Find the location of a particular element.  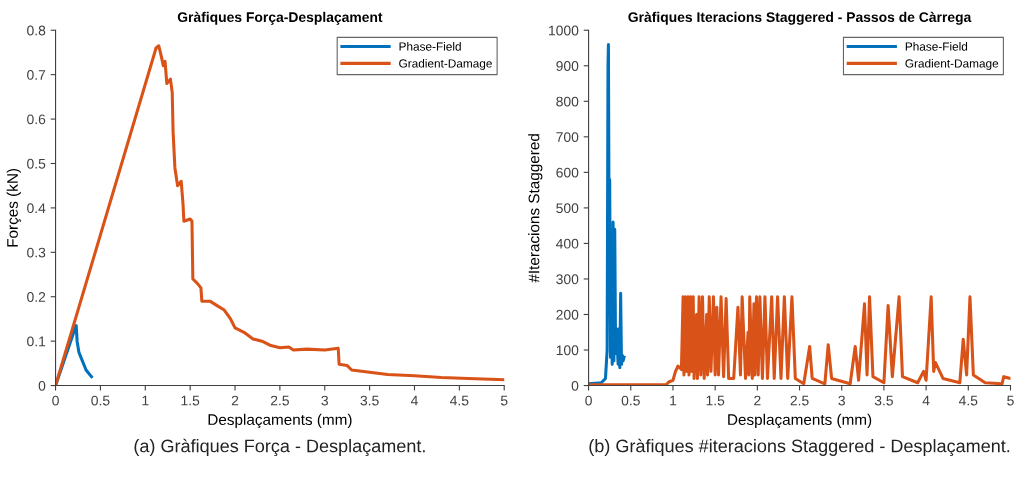

y-tick-label: 300 is located at coordinates (567, 279).